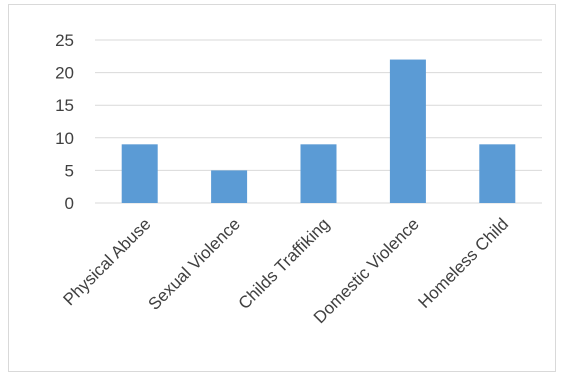 This screenshot has height=378, width=564. What do you see at coordinates (318, 173) in the screenshot?
I see `bar-childs-traffiking` at bounding box center [318, 173].